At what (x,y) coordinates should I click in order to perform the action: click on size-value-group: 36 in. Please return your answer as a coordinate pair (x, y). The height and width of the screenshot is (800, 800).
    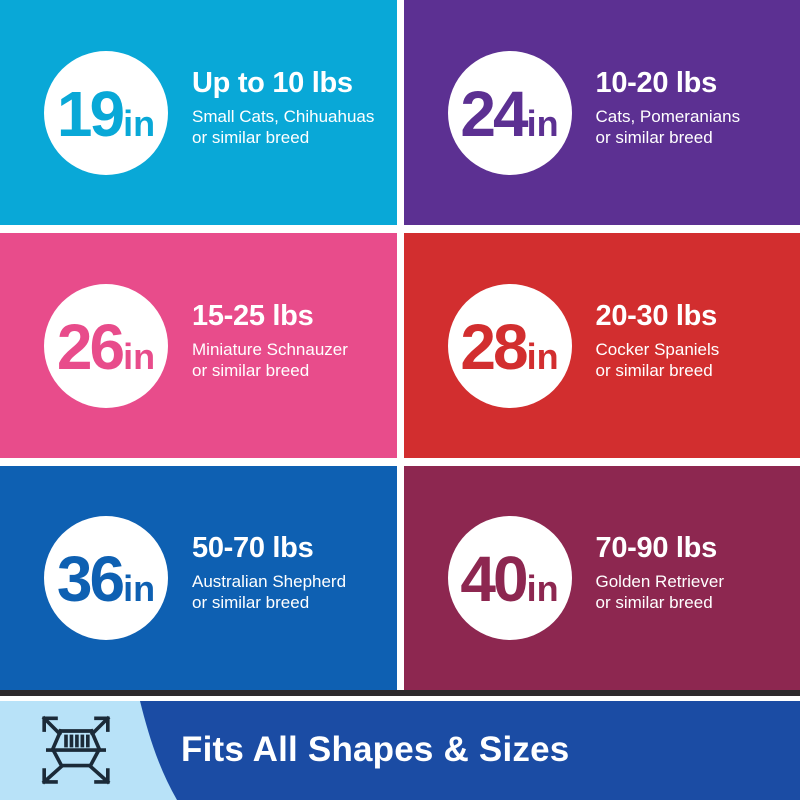
    Looking at the image, I should click on (106, 578).